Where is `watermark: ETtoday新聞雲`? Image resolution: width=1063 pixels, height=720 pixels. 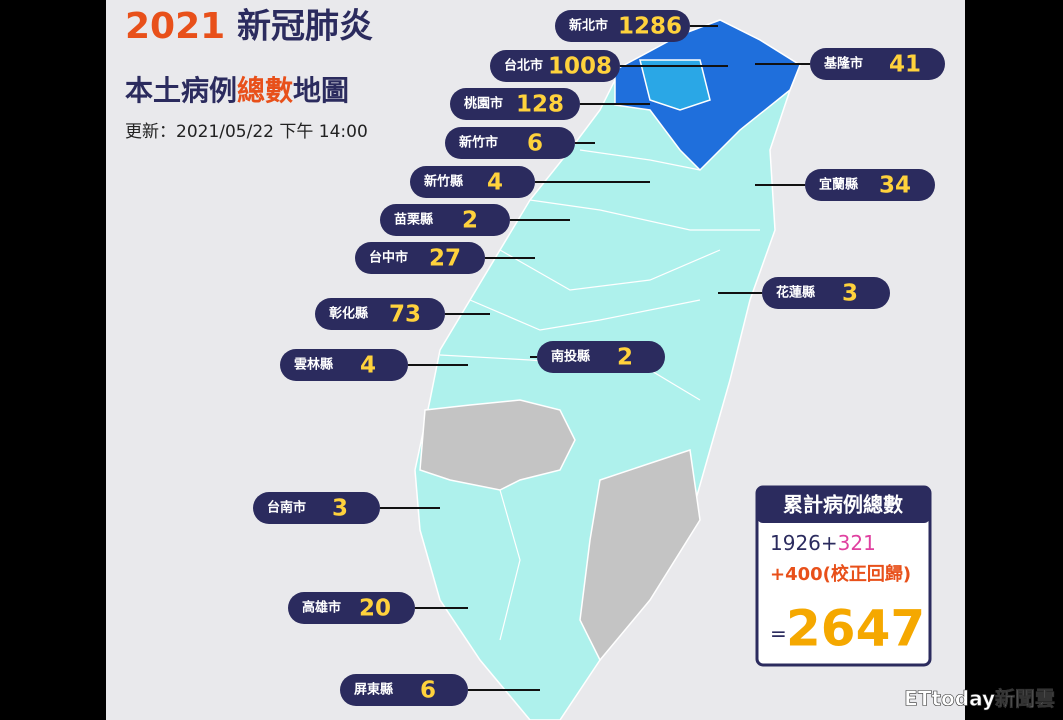
watermark: ETtoday新聞雲 is located at coordinates (979, 699).